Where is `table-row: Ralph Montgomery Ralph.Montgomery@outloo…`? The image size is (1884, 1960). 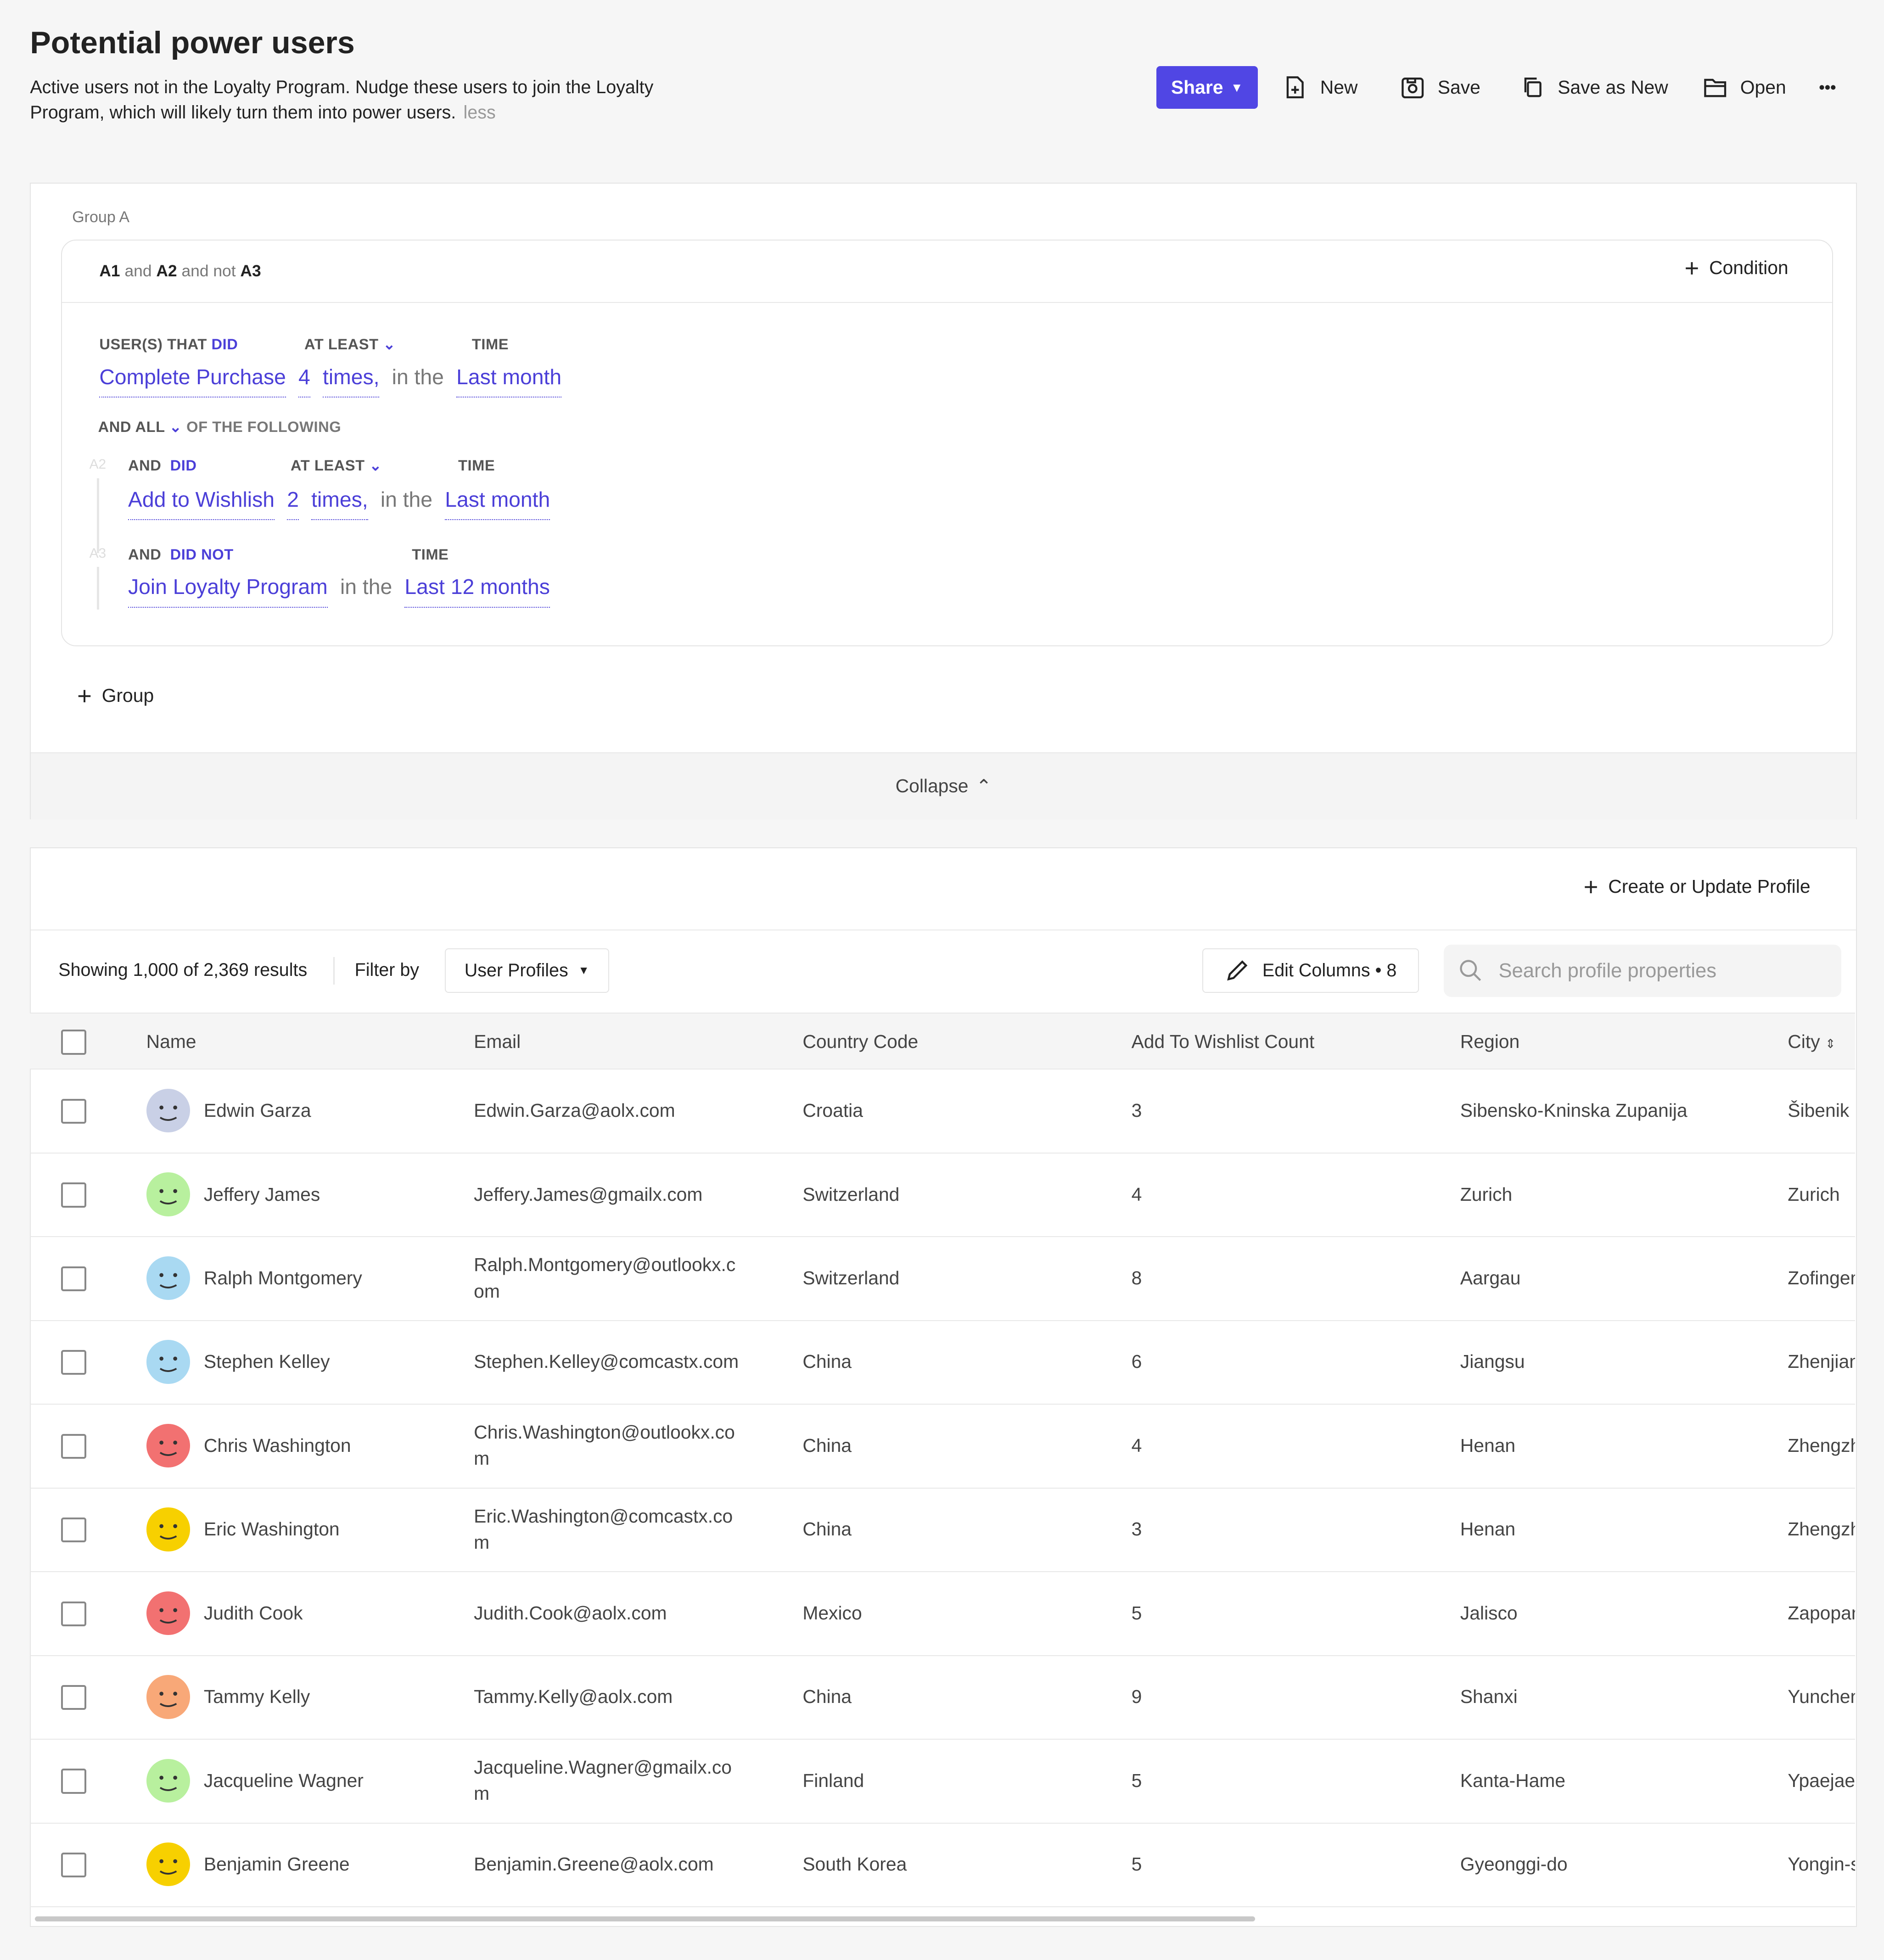 table-row: Ralph Montgomery Ralph.Montgomery@outloo… is located at coordinates (943, 1278).